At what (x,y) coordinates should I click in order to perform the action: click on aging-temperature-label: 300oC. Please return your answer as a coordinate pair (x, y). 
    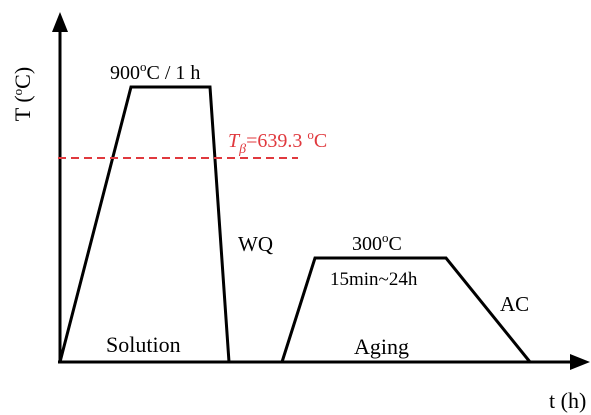
    Looking at the image, I should click on (377, 242).